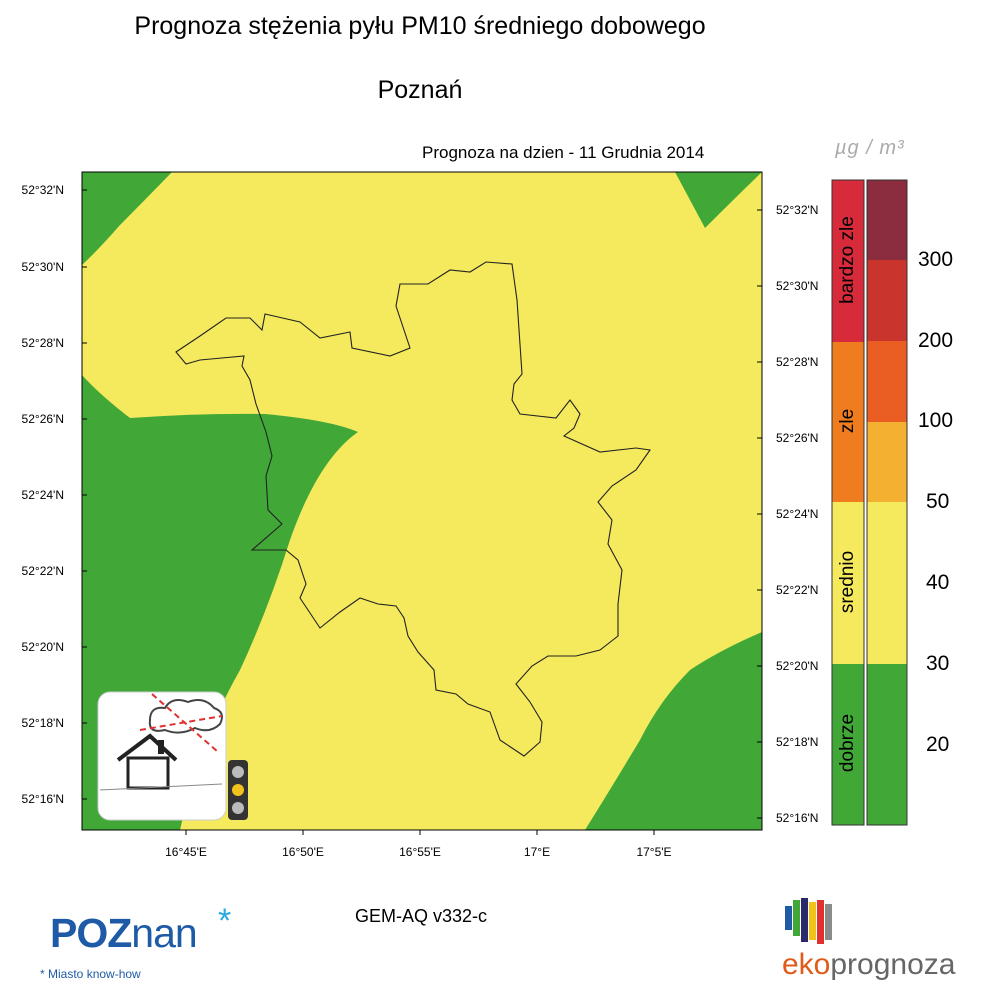 This screenshot has height=1000, width=1000. Describe the element at coordinates (42, 267) in the screenshot. I see `lat-tick-left: 52°30'N` at that location.